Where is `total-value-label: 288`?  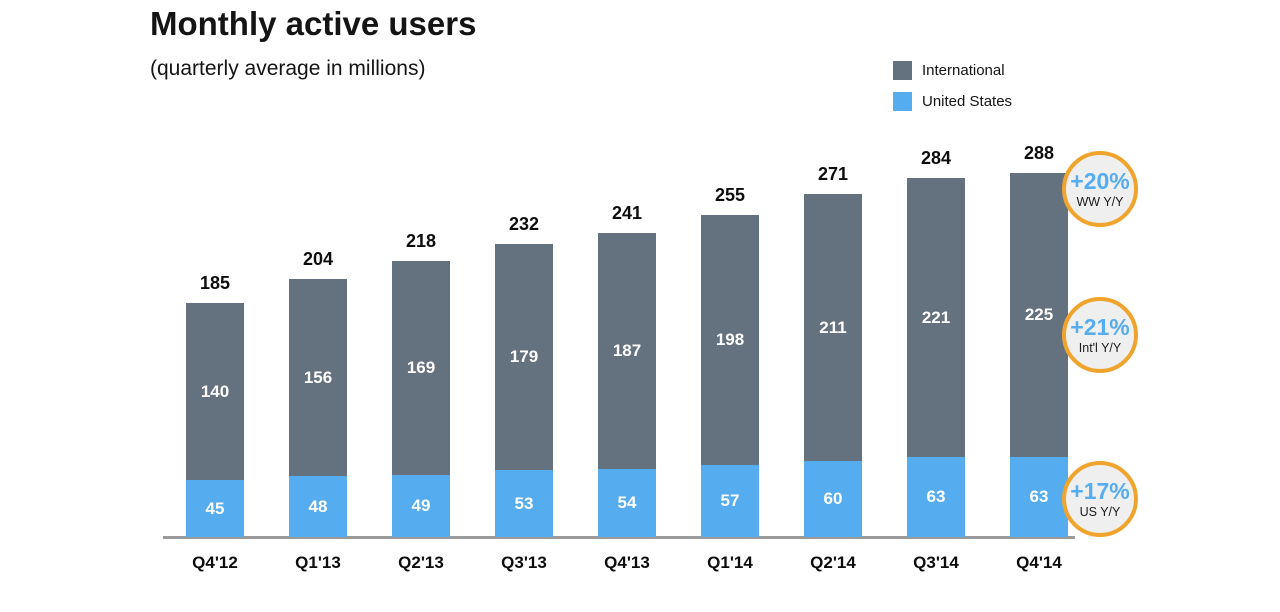
total-value-label: 288 is located at coordinates (1039, 153).